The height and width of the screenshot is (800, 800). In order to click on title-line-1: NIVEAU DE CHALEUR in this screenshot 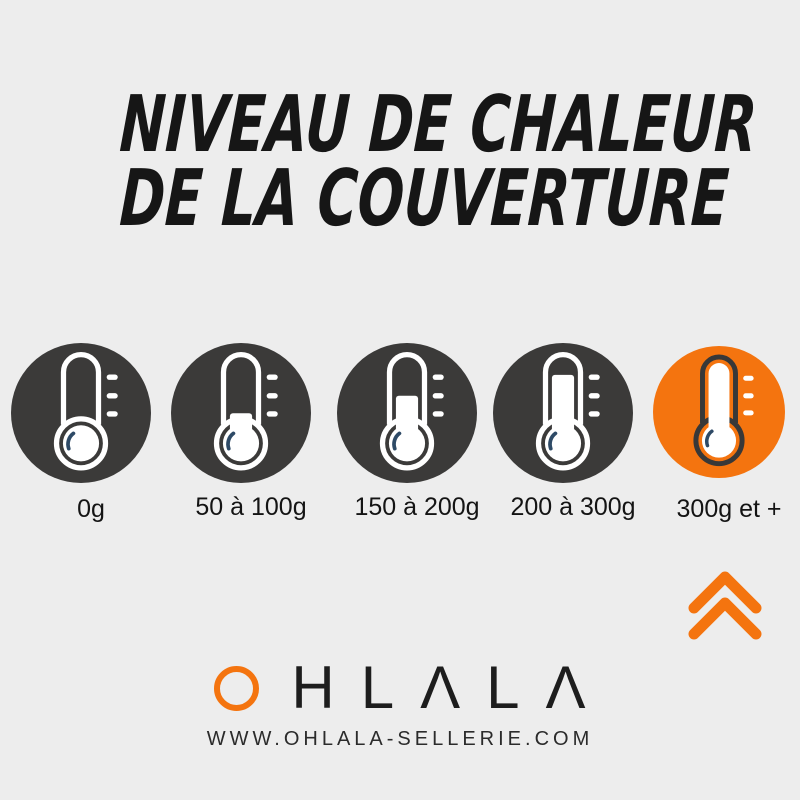, I will do `click(438, 125)`.